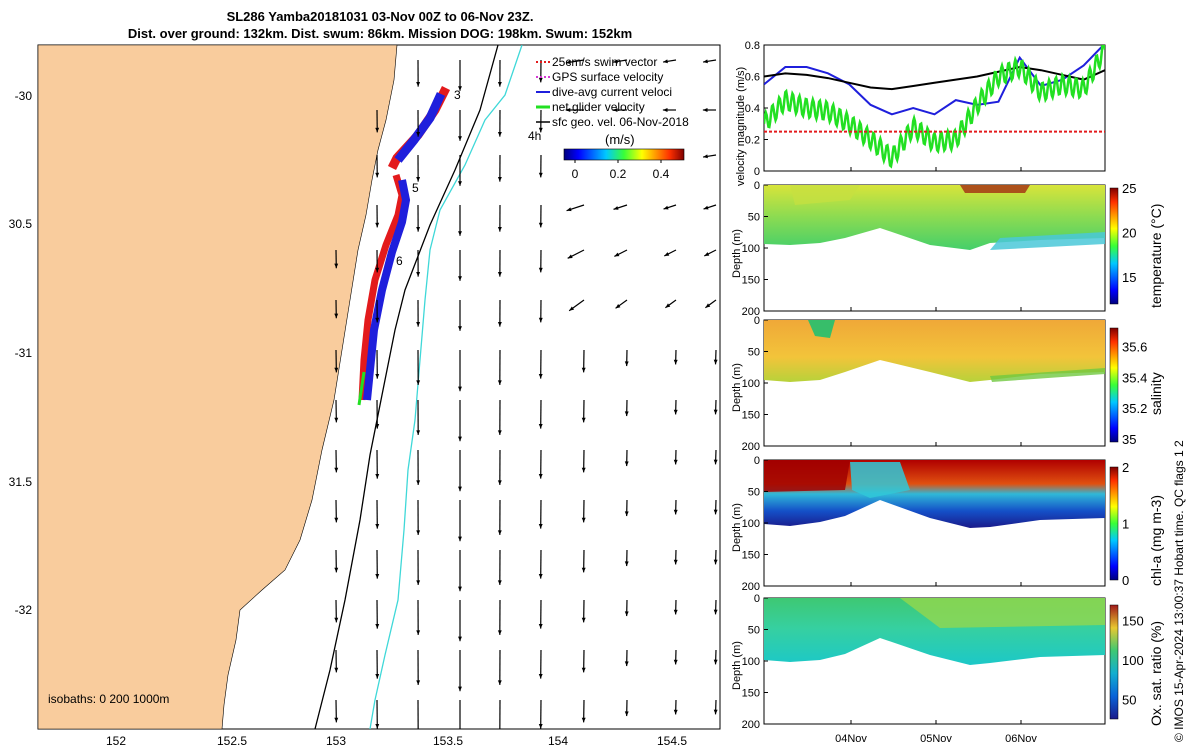  I want to click on velocity-ytick: 0.4, so click(752, 109).